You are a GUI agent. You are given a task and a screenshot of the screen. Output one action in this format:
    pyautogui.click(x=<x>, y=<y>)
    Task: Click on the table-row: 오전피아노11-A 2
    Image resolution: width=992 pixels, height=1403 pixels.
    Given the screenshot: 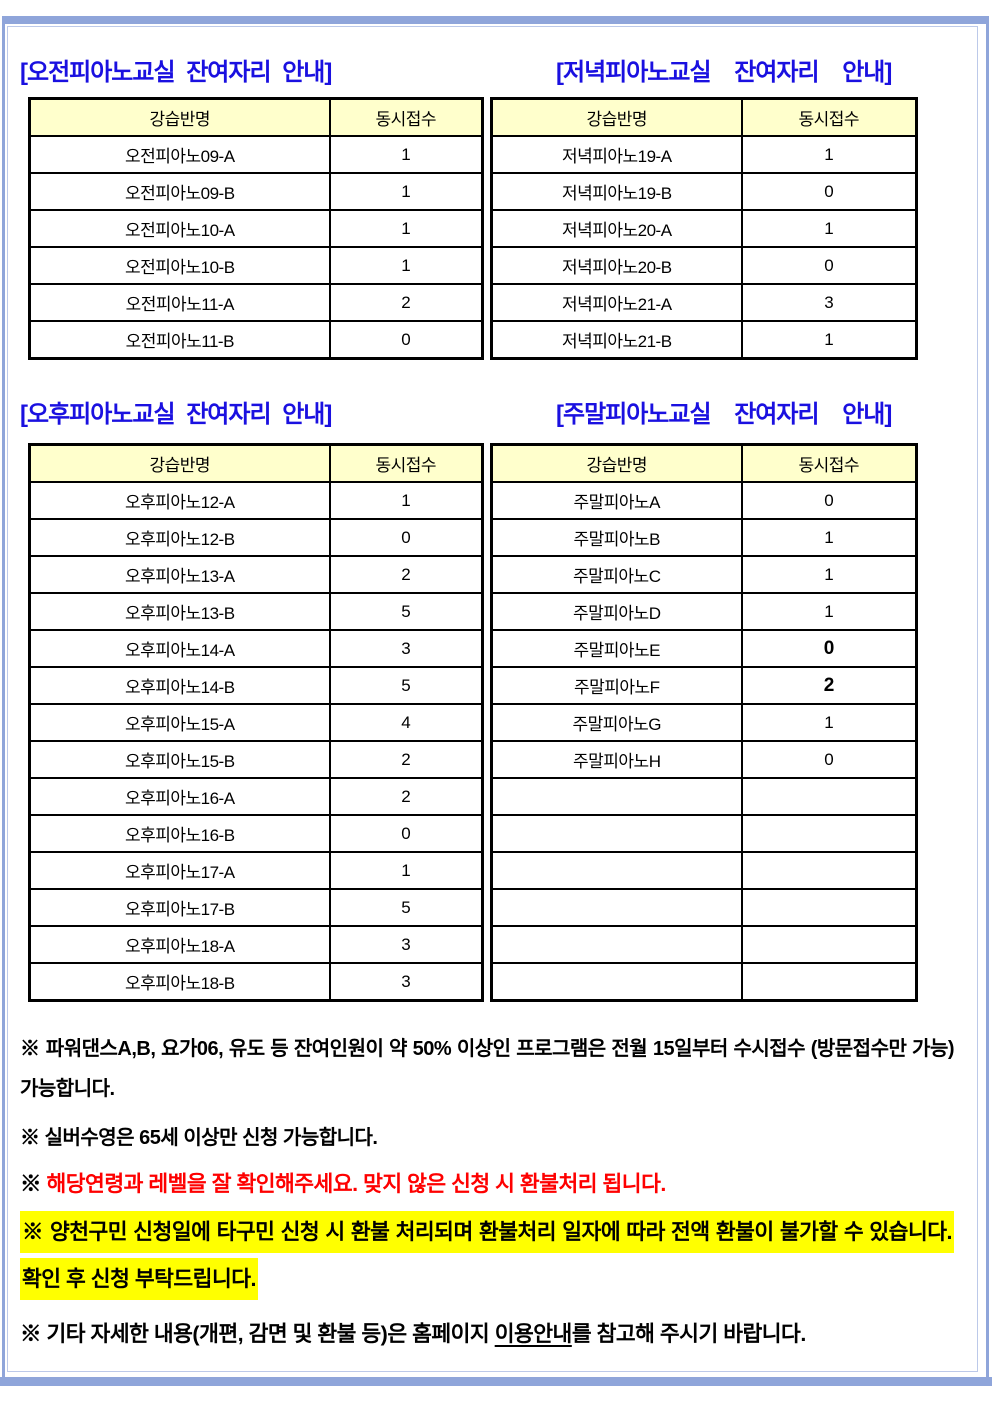 What is the action you would take?
    pyautogui.click(x=256, y=302)
    